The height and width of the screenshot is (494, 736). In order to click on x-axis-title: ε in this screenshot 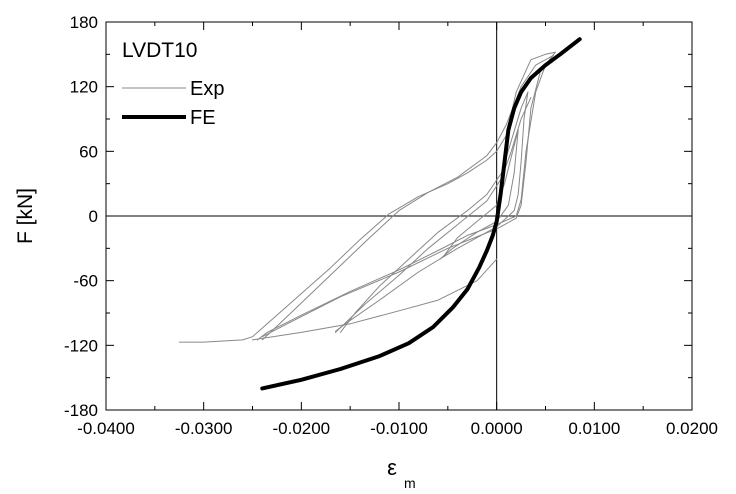, I will do `click(392, 467)`.